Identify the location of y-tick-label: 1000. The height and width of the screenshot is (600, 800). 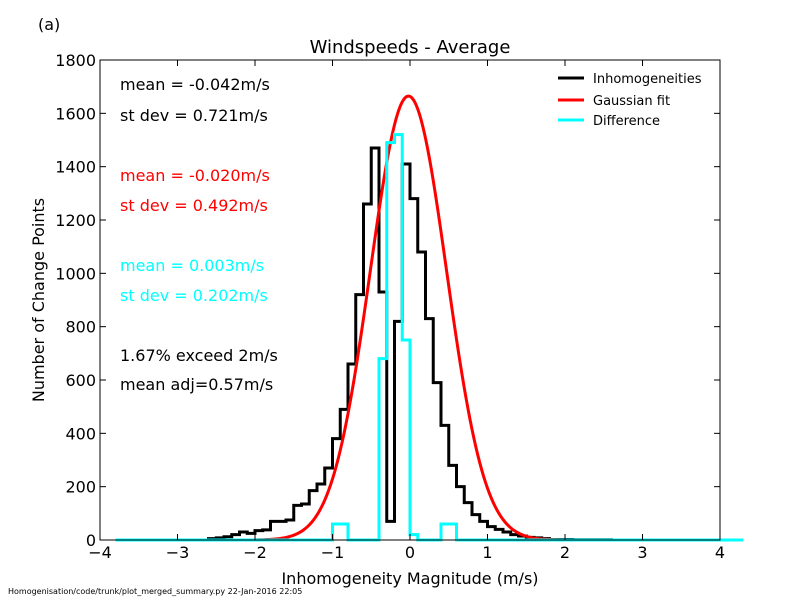
(75, 273).